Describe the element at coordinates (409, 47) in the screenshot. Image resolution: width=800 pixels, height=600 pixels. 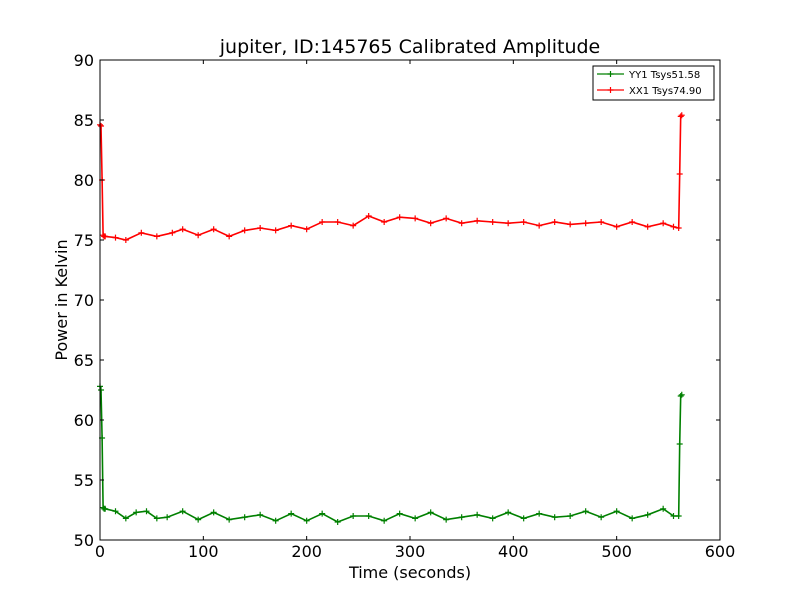
I see `chart-title: jupiter, ID:145765 Calibrated Amplitude` at that location.